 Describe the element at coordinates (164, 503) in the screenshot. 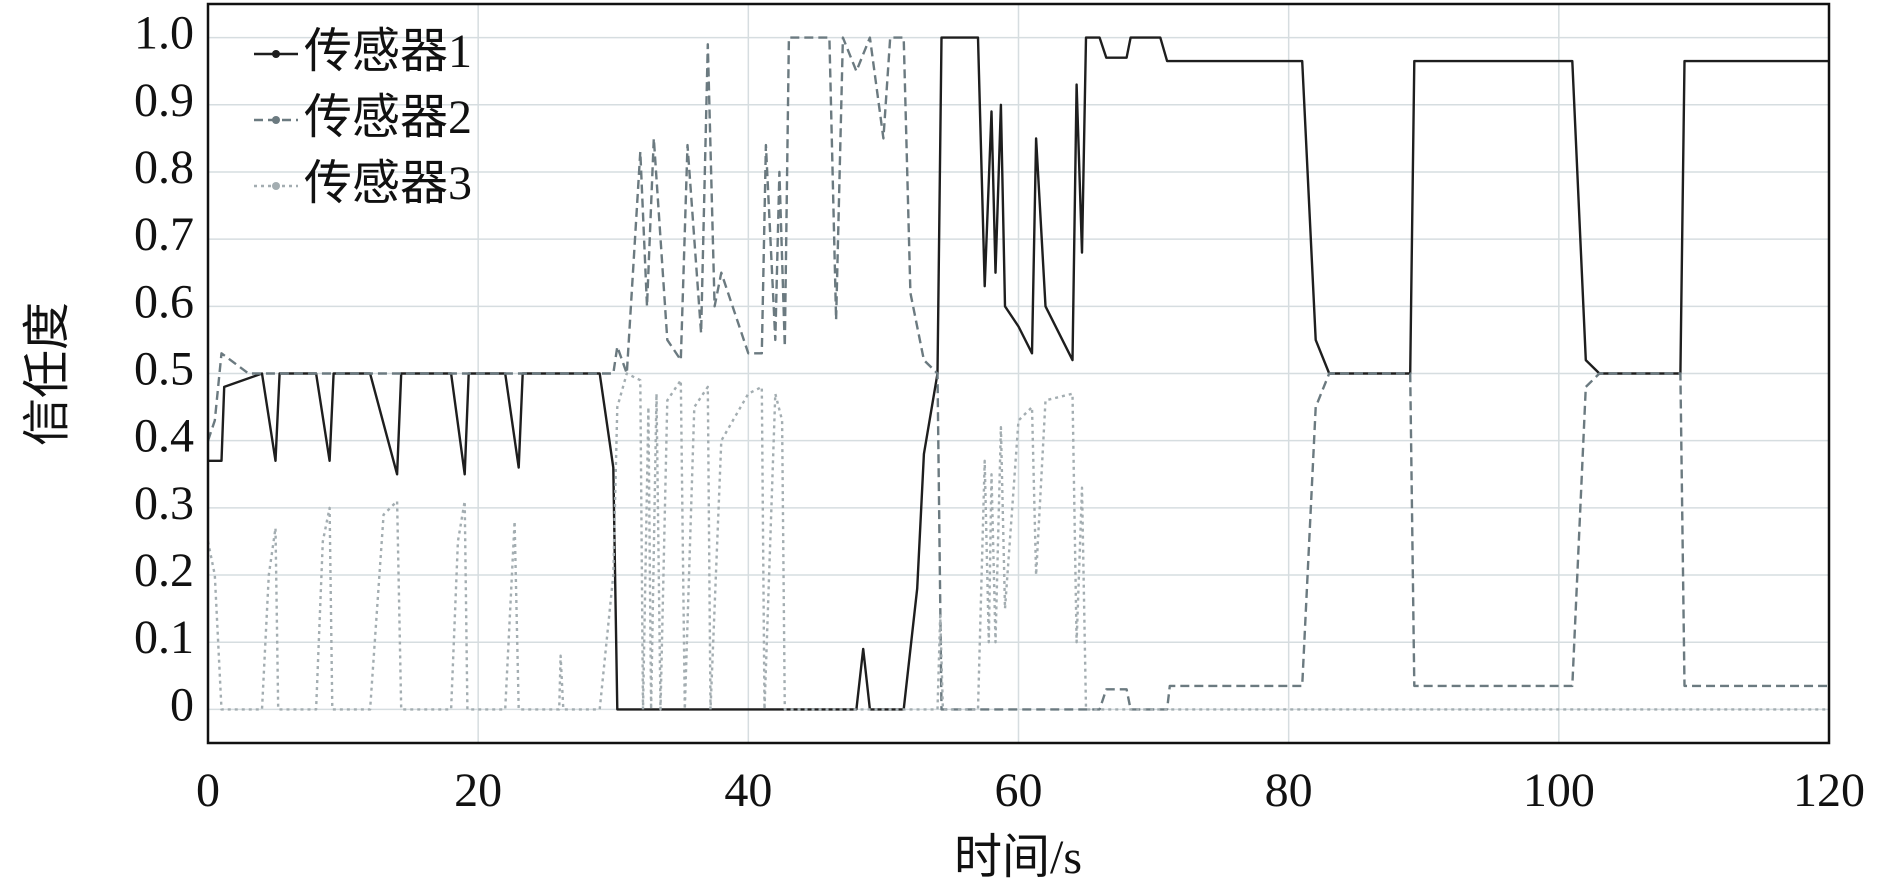

I see `y-tick-label: 0.3` at that location.